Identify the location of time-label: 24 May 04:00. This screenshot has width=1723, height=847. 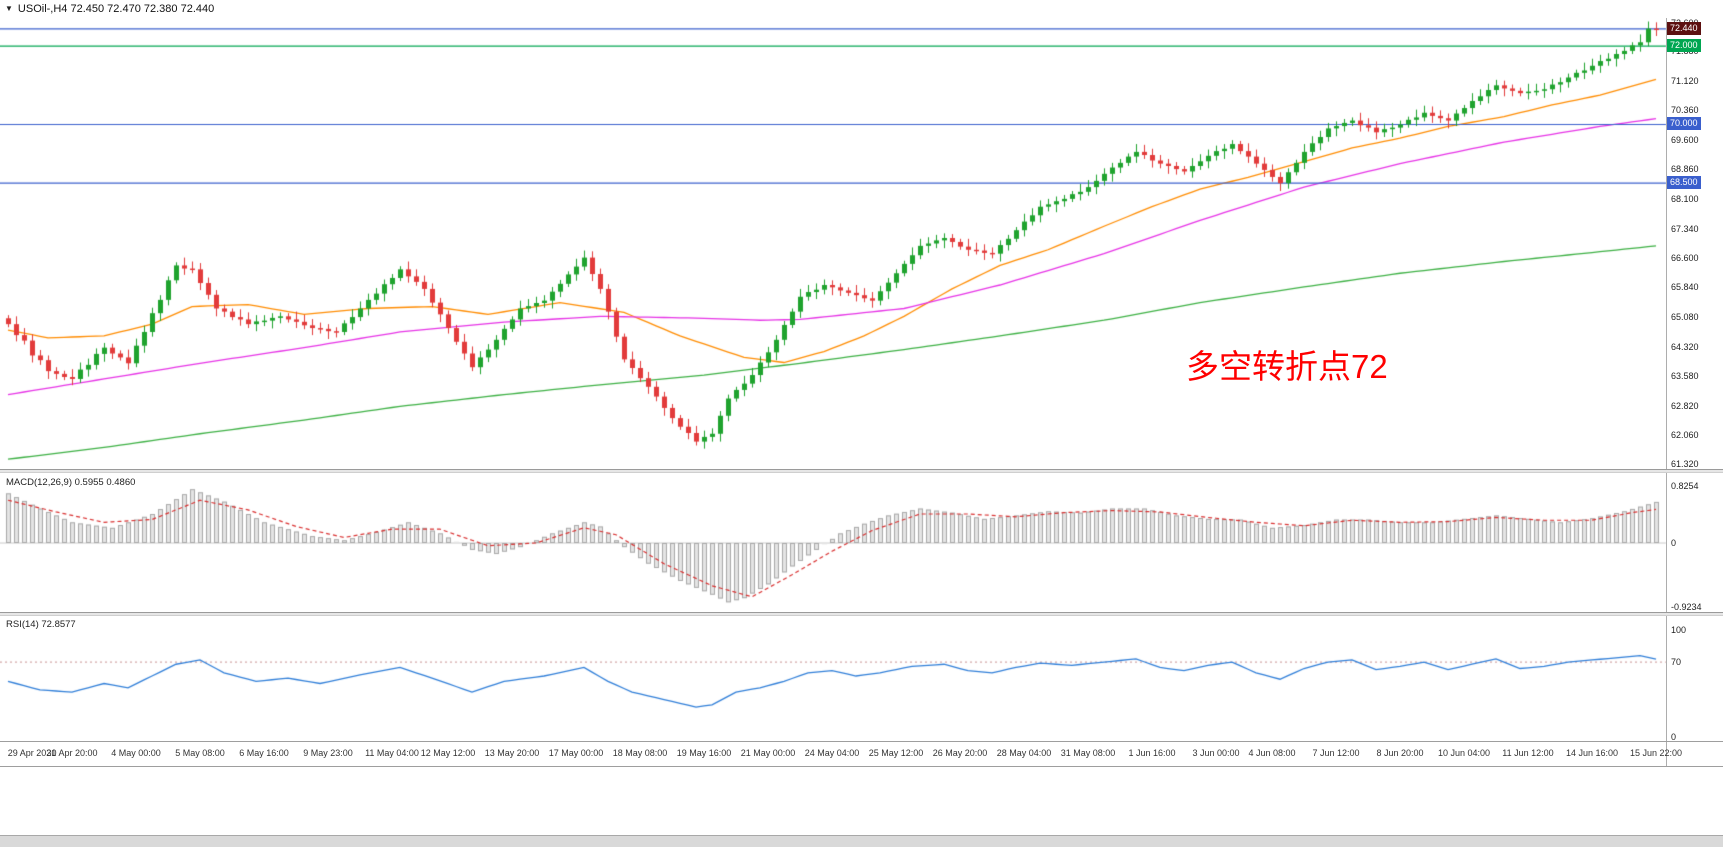
(832, 753).